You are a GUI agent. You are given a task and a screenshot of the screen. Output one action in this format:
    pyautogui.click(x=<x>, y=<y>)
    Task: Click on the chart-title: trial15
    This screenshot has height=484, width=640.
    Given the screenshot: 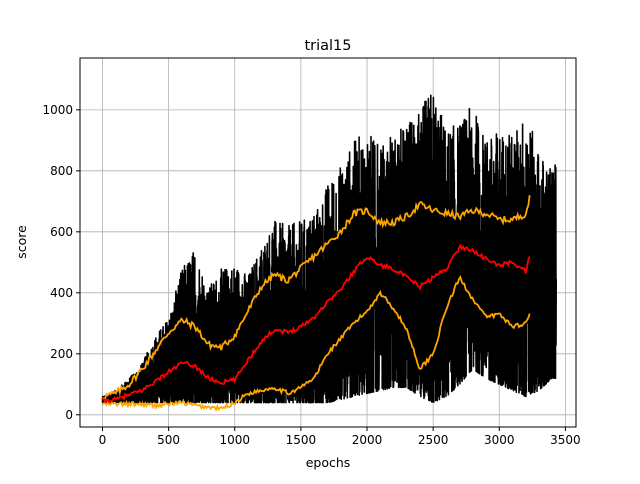 What is the action you would take?
    pyautogui.click(x=327, y=46)
    